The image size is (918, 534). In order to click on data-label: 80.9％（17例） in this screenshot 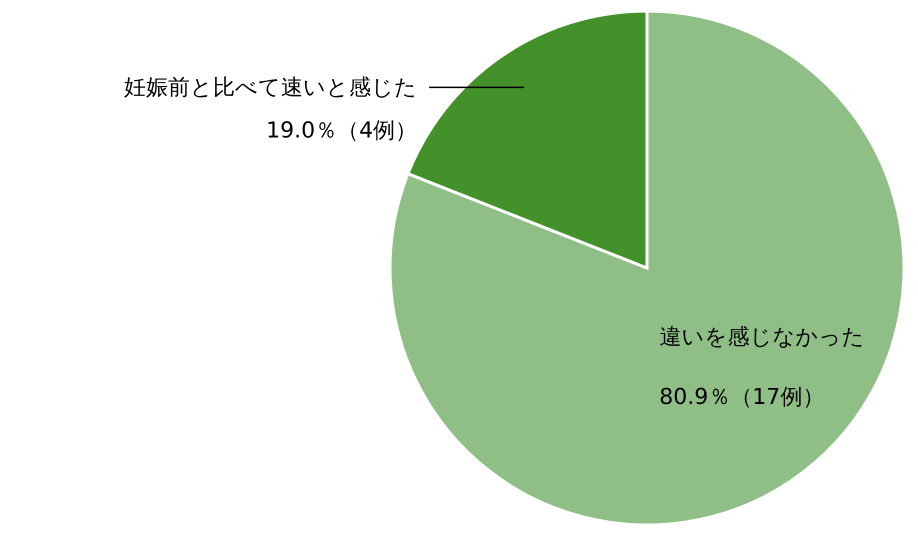, I will do `click(741, 397)`.